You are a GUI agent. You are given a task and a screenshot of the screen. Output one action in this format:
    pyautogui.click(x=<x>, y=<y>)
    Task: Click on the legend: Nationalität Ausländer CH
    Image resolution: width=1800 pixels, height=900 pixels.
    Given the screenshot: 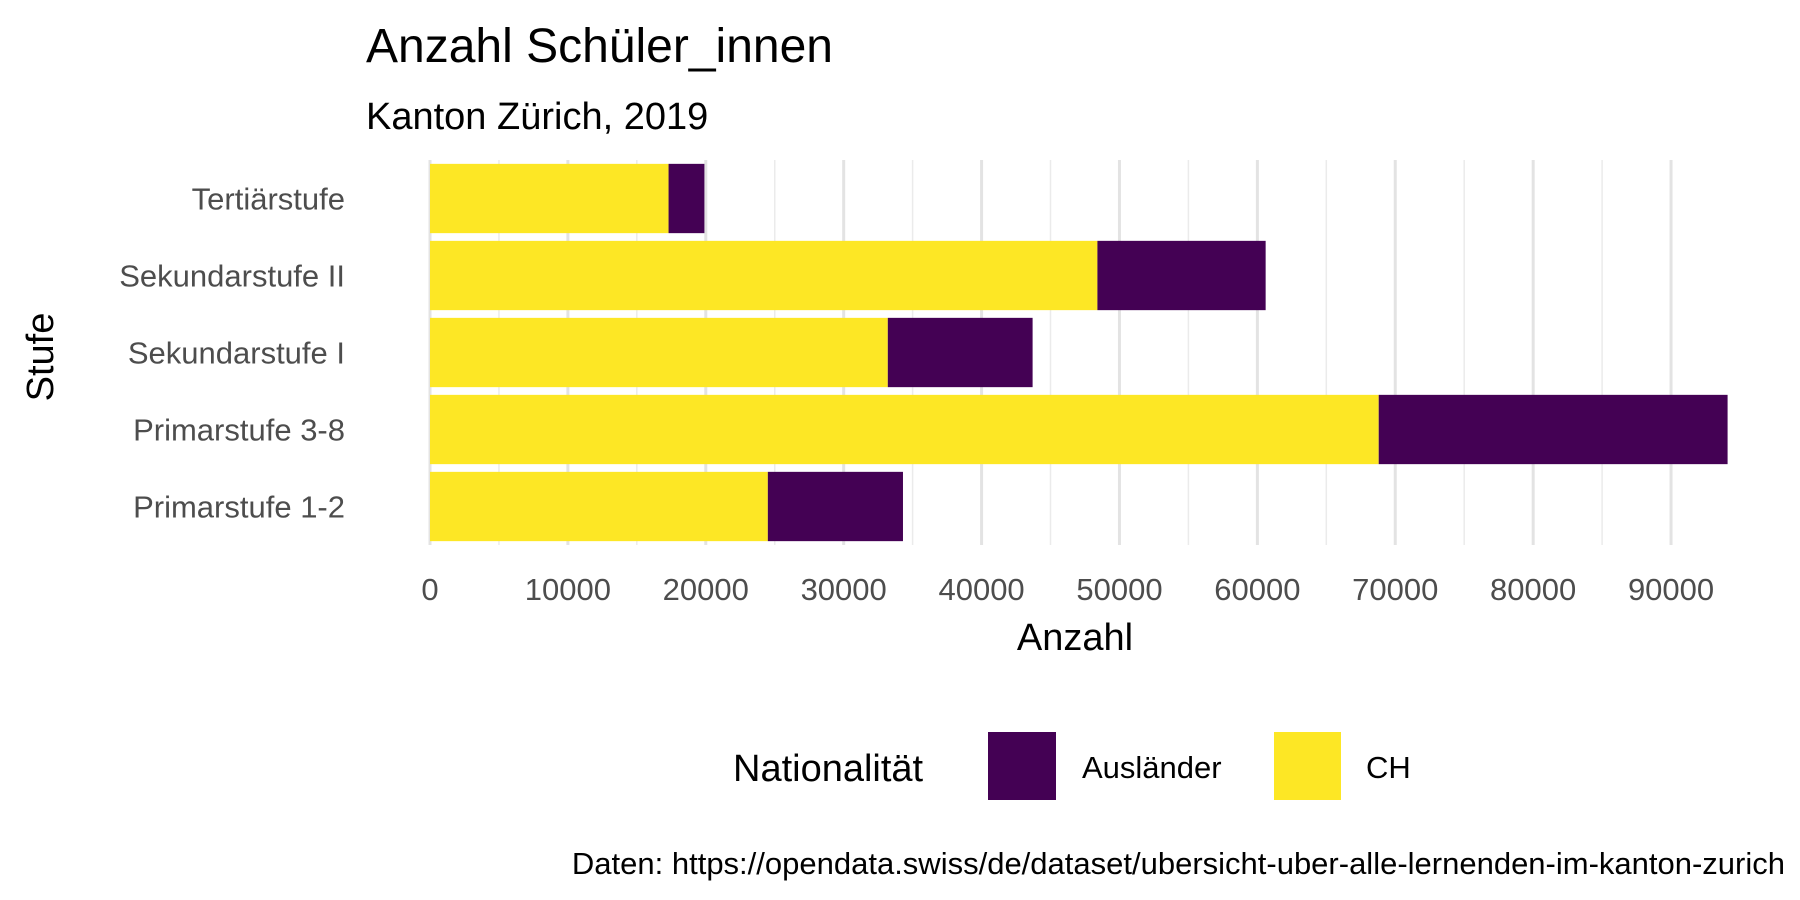 What is the action you would take?
    pyautogui.click(x=1072, y=766)
    